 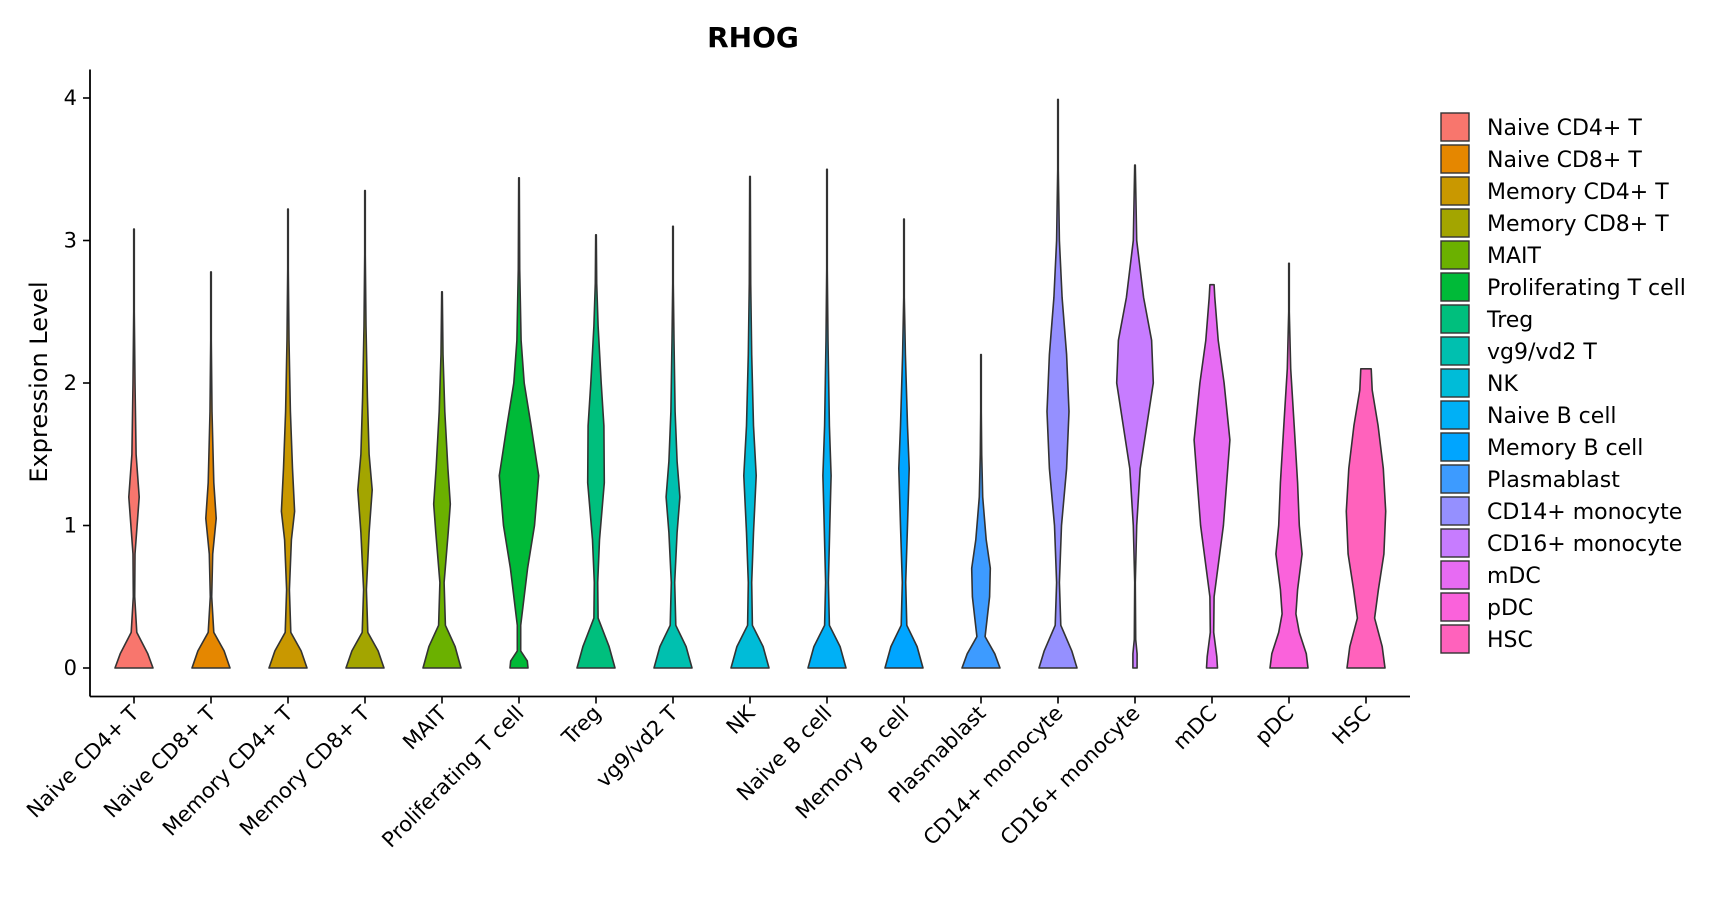 I want to click on legend-swatch-memory-cd4-t, so click(x=1455, y=191).